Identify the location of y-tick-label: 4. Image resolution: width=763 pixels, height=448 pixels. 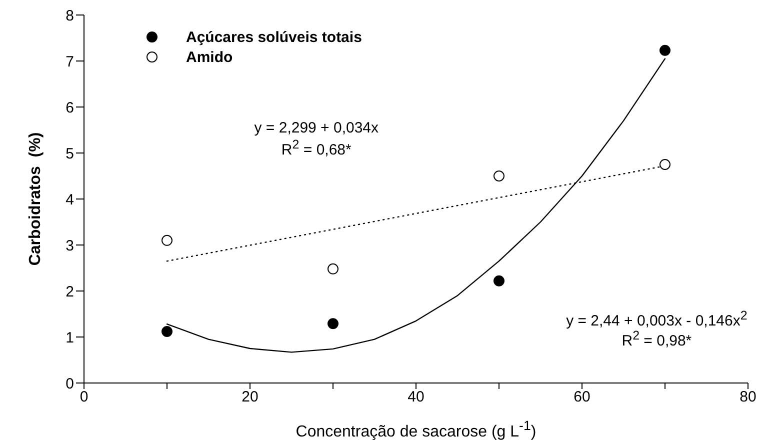
(70, 199).